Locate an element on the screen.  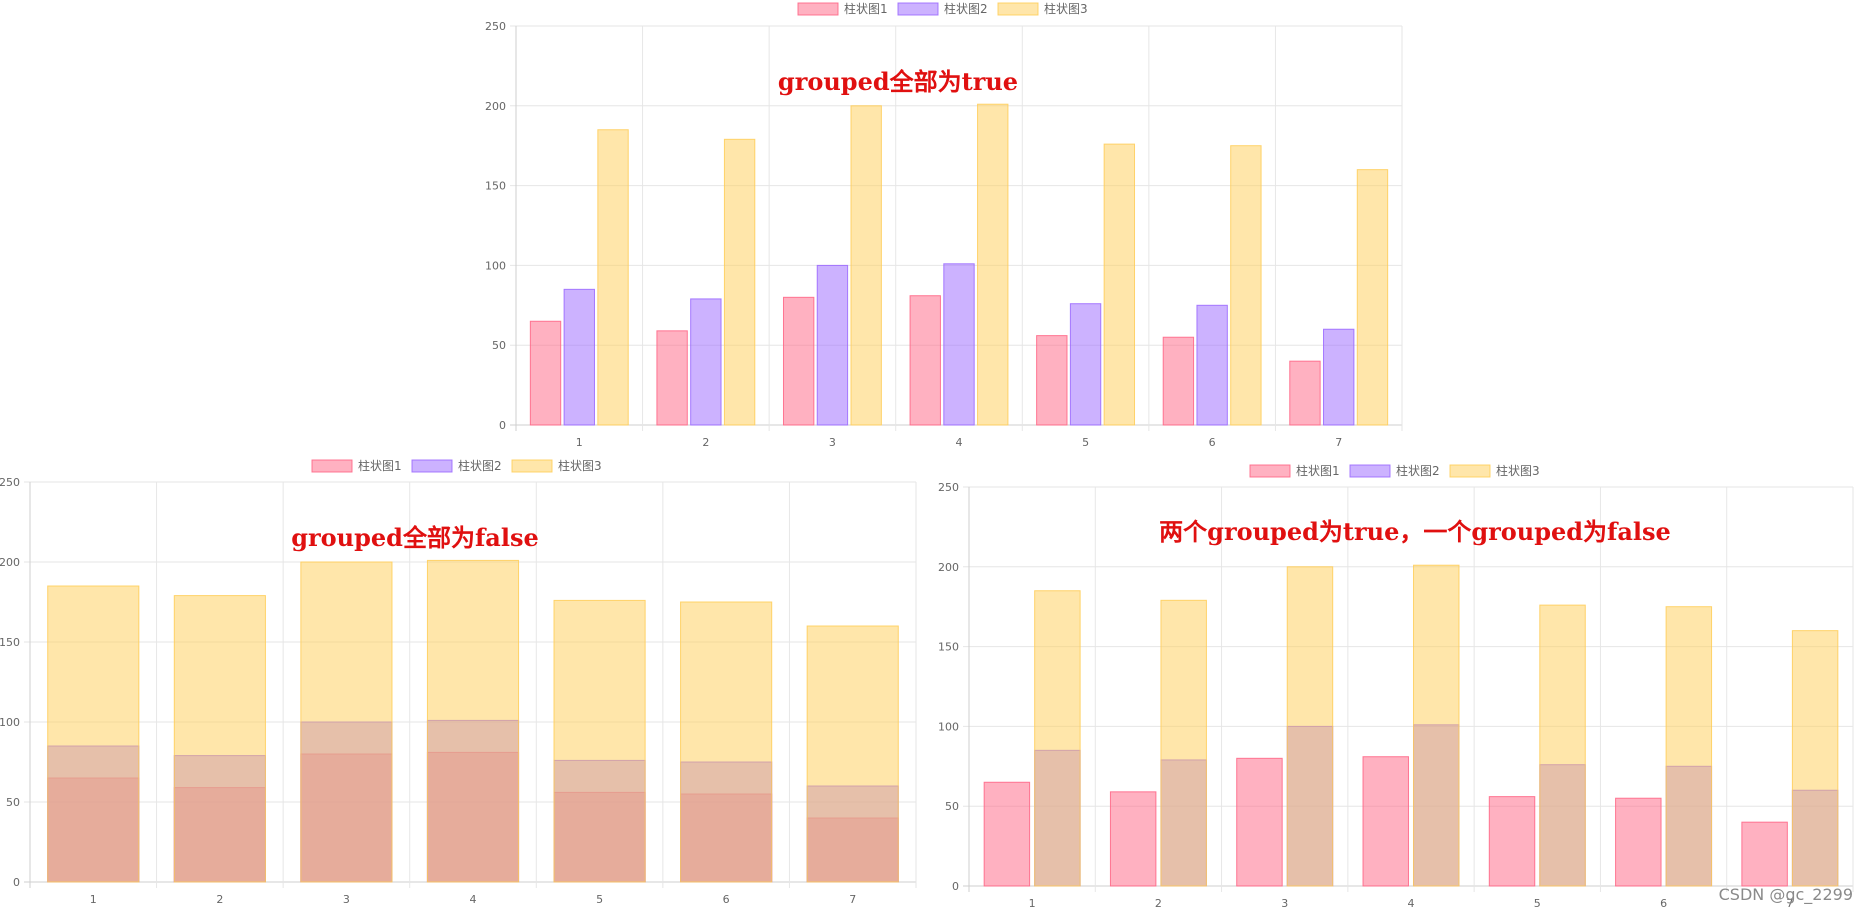
chart-title: grouped全部为false is located at coordinates (415, 537).